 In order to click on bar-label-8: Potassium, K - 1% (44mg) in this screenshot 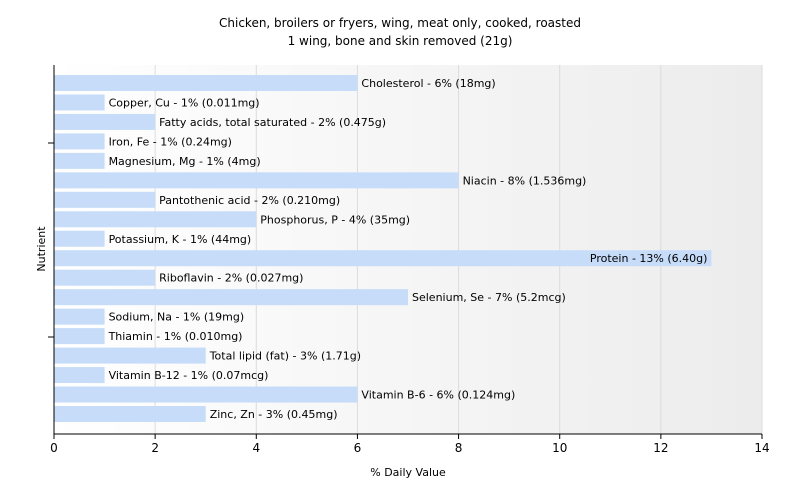, I will do `click(180, 239)`.